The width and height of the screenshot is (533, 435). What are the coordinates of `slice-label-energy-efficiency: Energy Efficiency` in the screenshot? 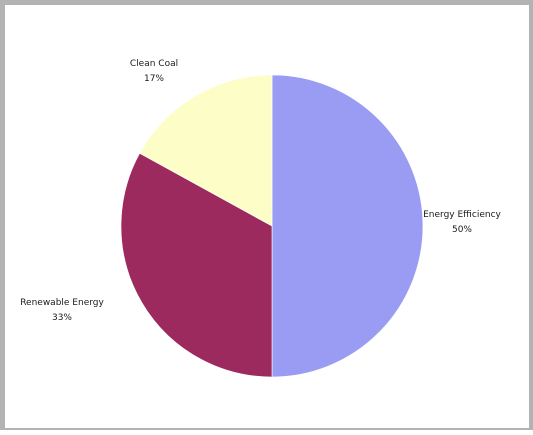 It's located at (462, 215).